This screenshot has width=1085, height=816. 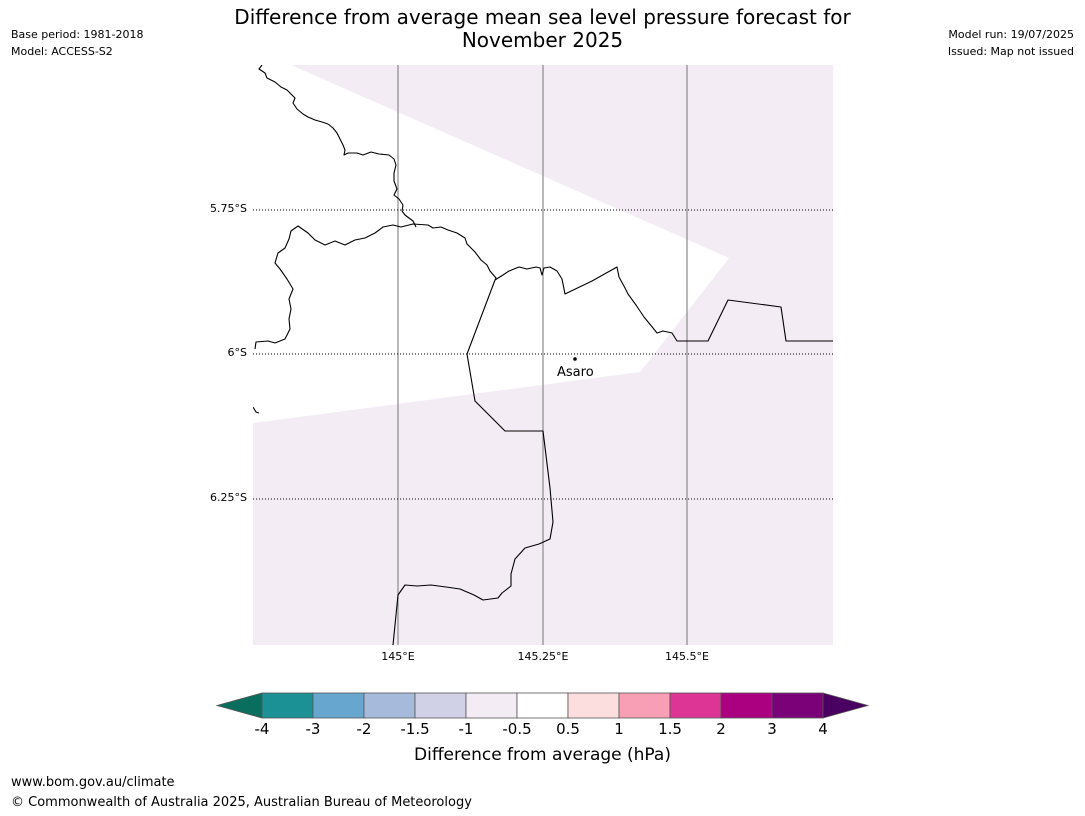 I want to click on footer-url: www.bom.gov.au/climate, so click(x=93, y=782).